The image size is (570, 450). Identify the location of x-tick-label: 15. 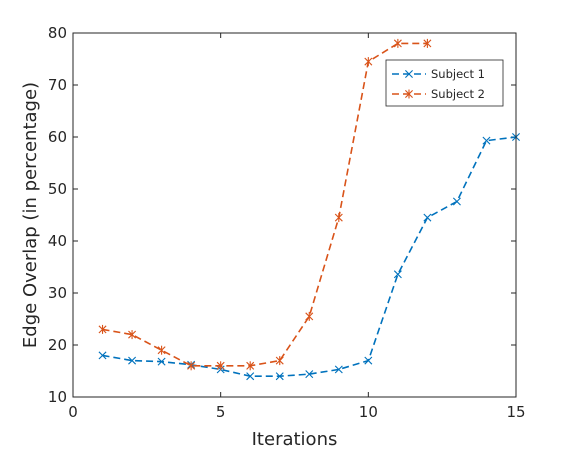
(515, 412).